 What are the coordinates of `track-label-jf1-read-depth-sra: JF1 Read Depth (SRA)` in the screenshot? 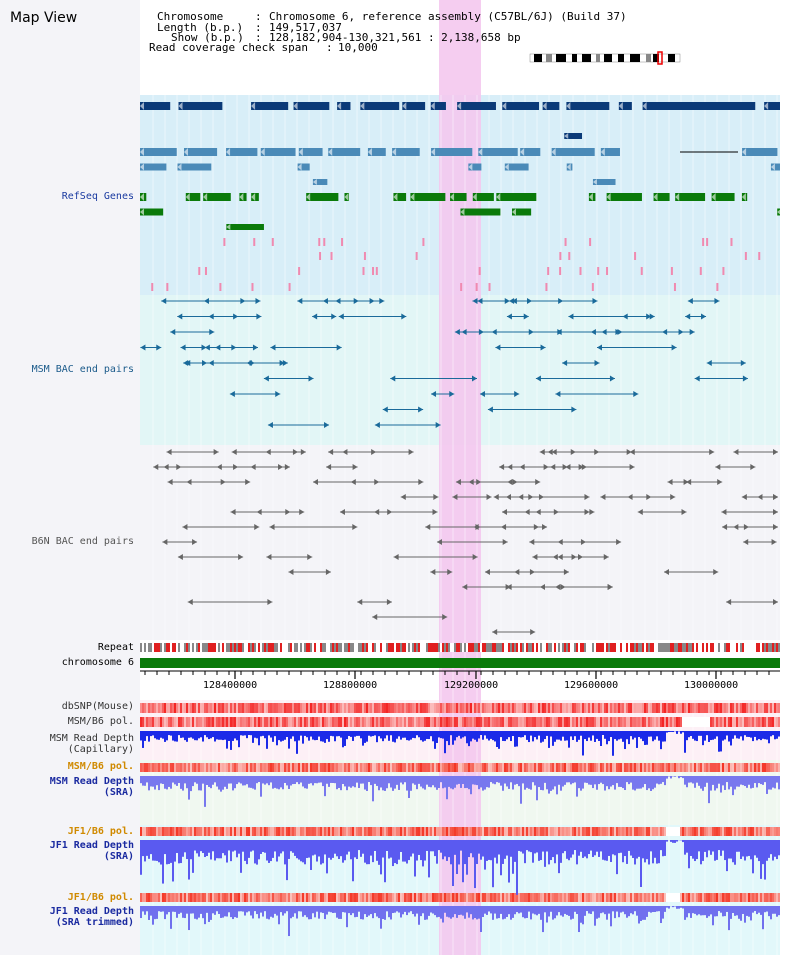 It's located at (91, 851).